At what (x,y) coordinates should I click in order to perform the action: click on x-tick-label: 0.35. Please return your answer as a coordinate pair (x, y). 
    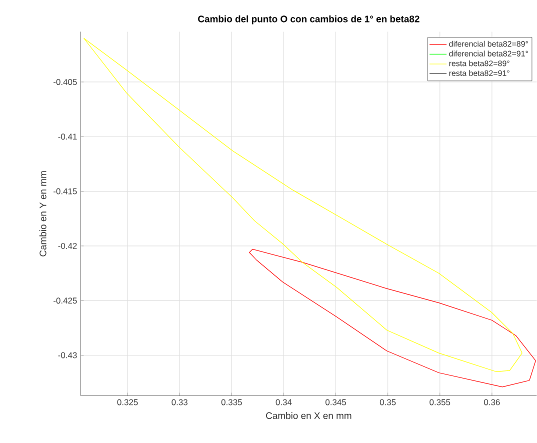
    Looking at the image, I should click on (388, 402).